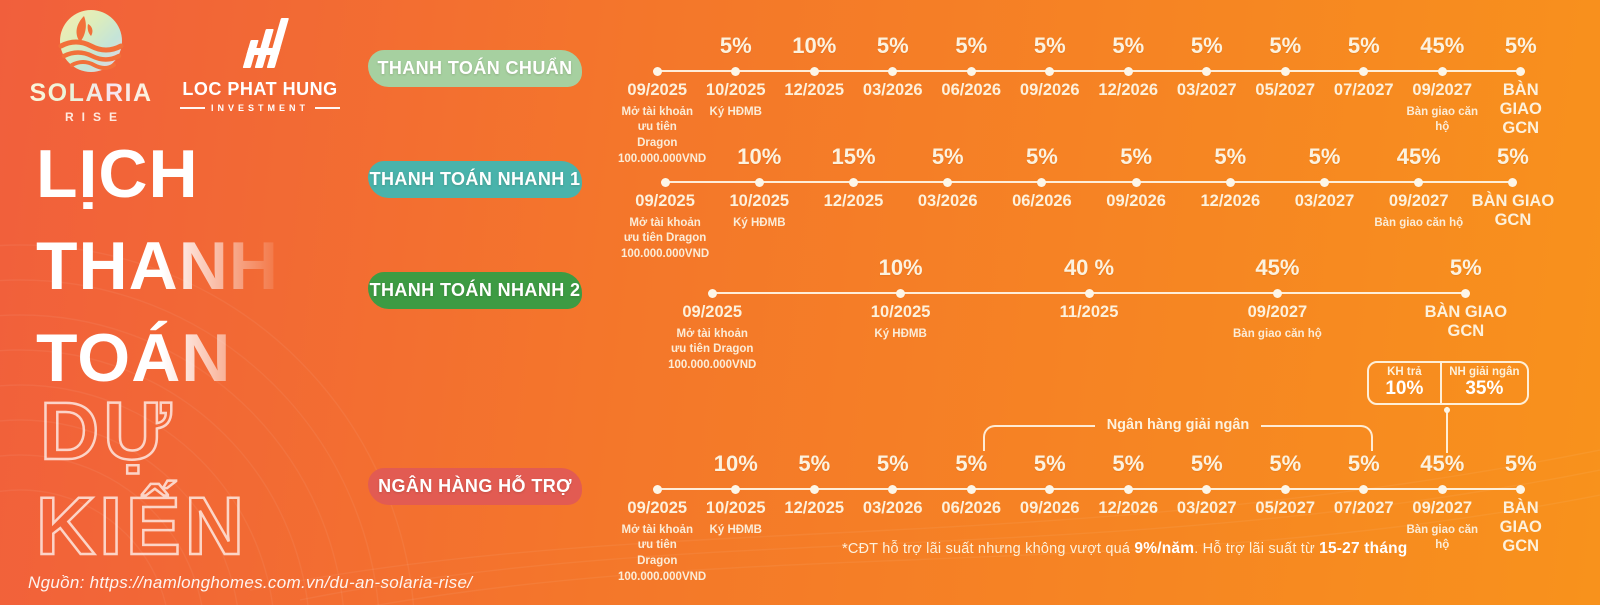  Describe the element at coordinates (735, 90) in the screenshot. I see `milestone-date: 10/2025` at that location.